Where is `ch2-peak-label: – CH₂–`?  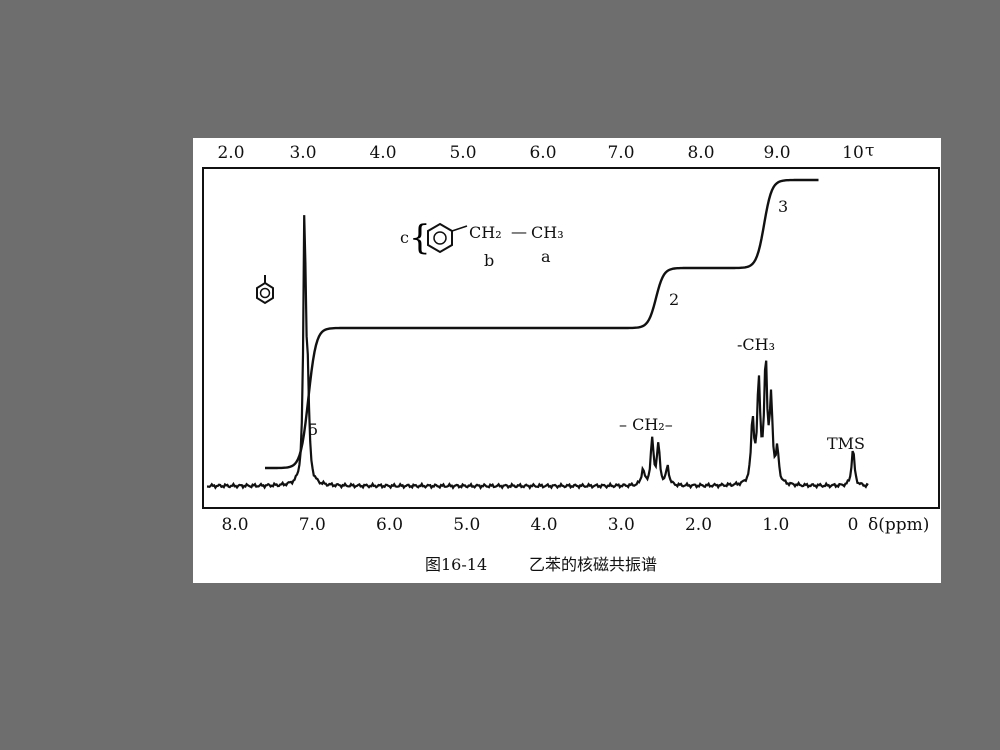
ch2-peak-label: – CH₂– is located at coordinates (646, 424).